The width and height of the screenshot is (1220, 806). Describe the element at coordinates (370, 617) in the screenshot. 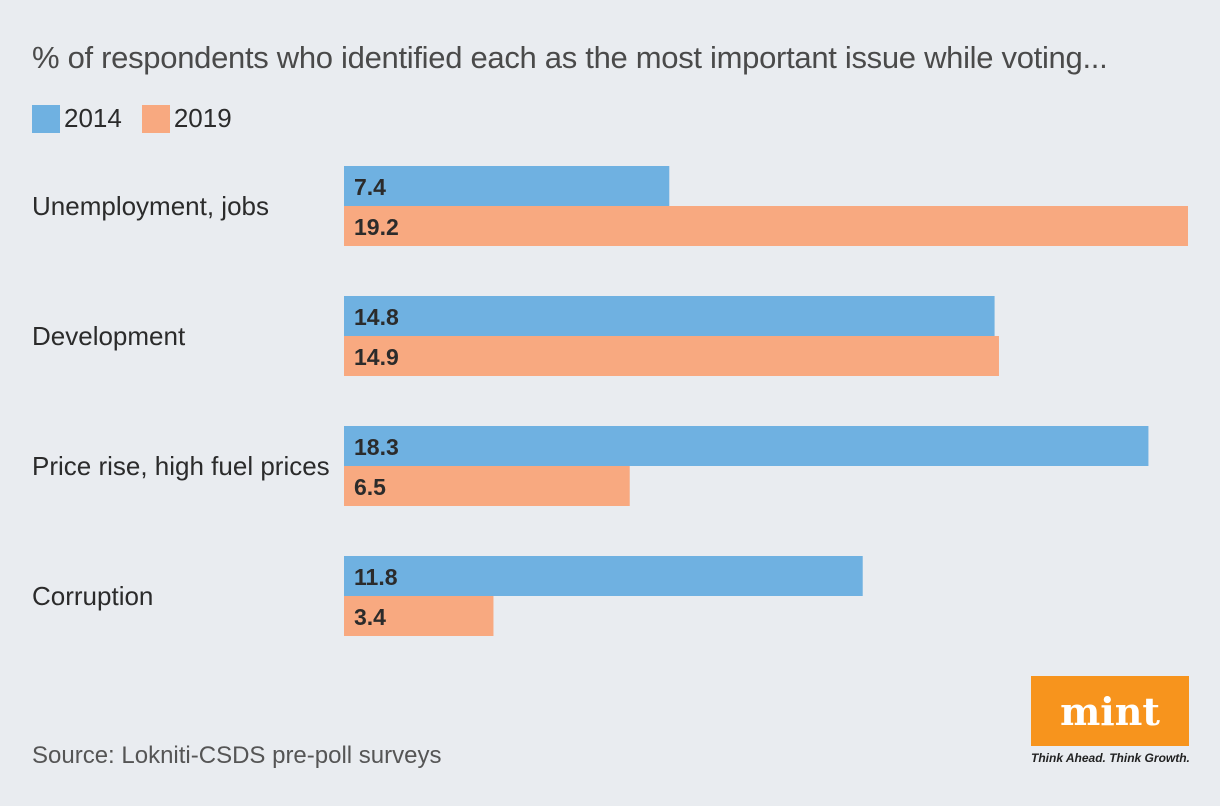

I see `data-label-2019-corruption: 3.4` at that location.